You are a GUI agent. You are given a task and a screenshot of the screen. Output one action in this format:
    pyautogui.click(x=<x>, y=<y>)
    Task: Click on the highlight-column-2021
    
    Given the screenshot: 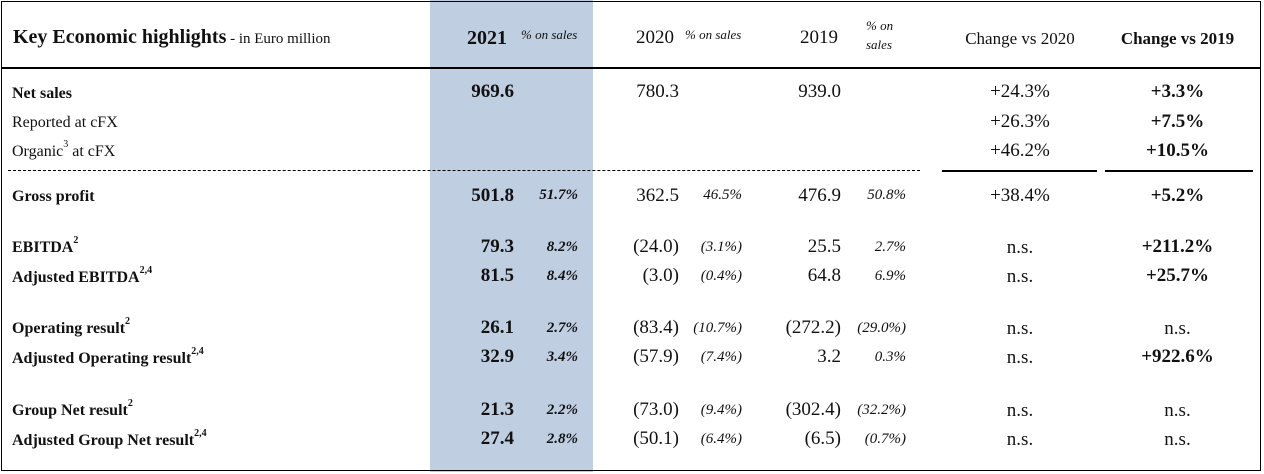 What is the action you would take?
    pyautogui.click(x=511, y=236)
    